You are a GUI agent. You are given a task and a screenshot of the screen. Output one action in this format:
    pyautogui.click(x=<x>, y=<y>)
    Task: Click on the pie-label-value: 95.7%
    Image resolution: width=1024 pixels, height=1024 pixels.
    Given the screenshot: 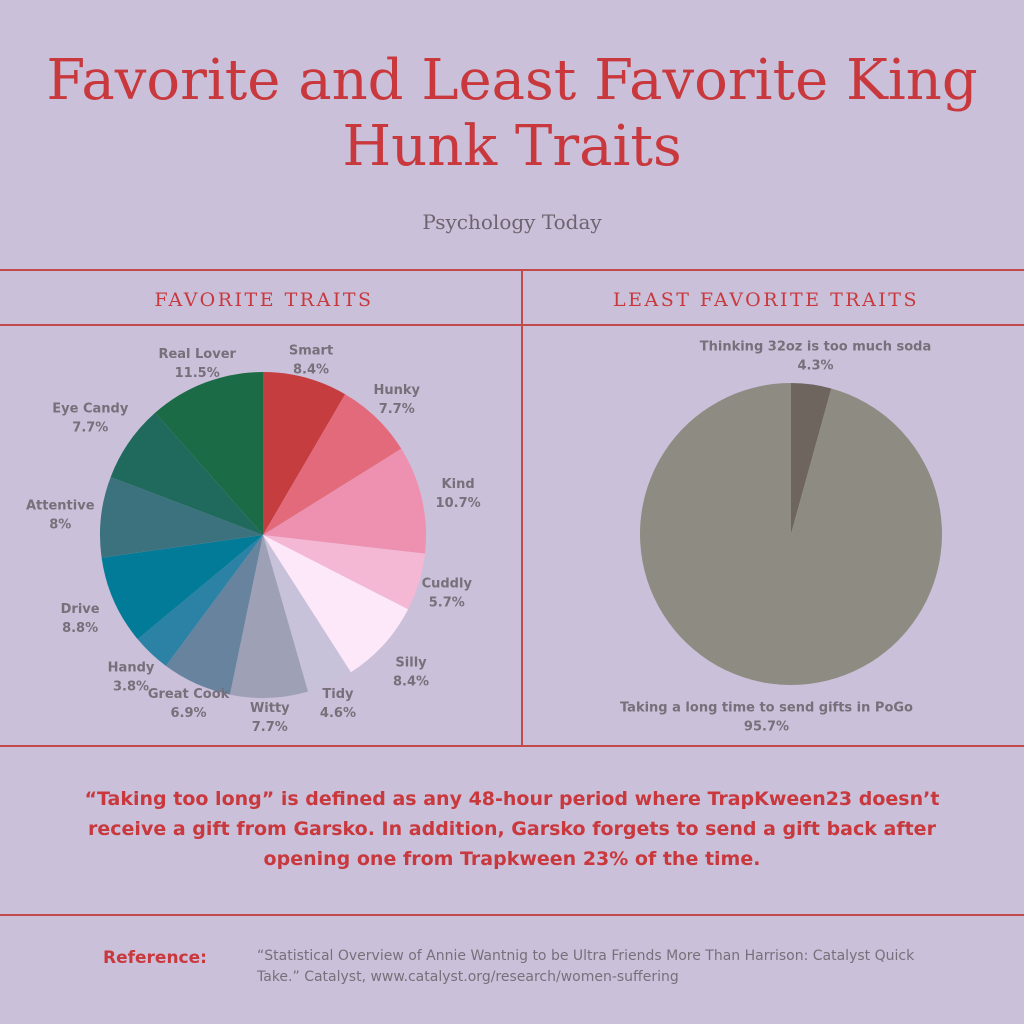 What is the action you would take?
    pyautogui.click(x=766, y=726)
    